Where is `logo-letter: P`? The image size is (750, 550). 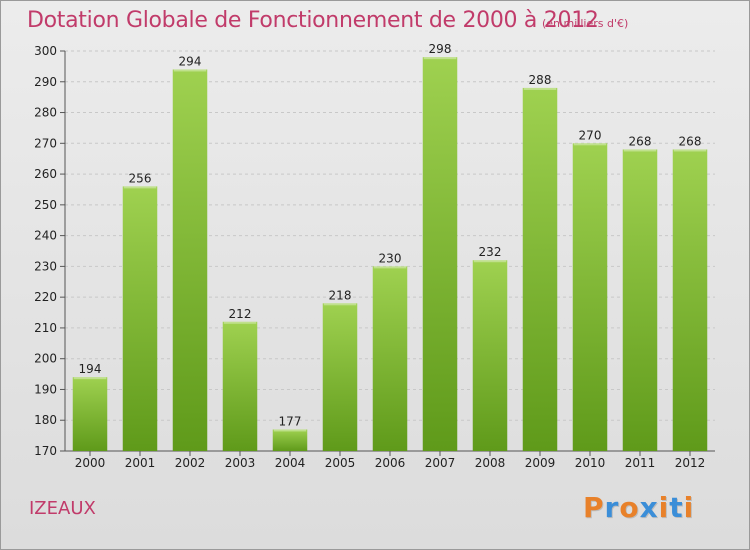 logo-letter: P is located at coordinates (594, 507).